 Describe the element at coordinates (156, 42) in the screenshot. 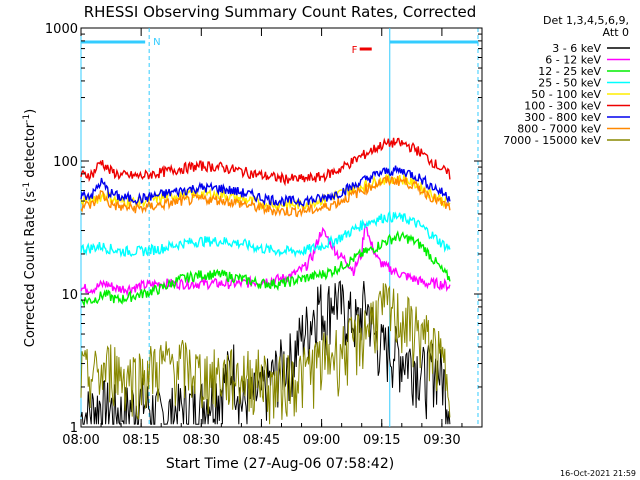

I see `night-marker-label: N` at that location.